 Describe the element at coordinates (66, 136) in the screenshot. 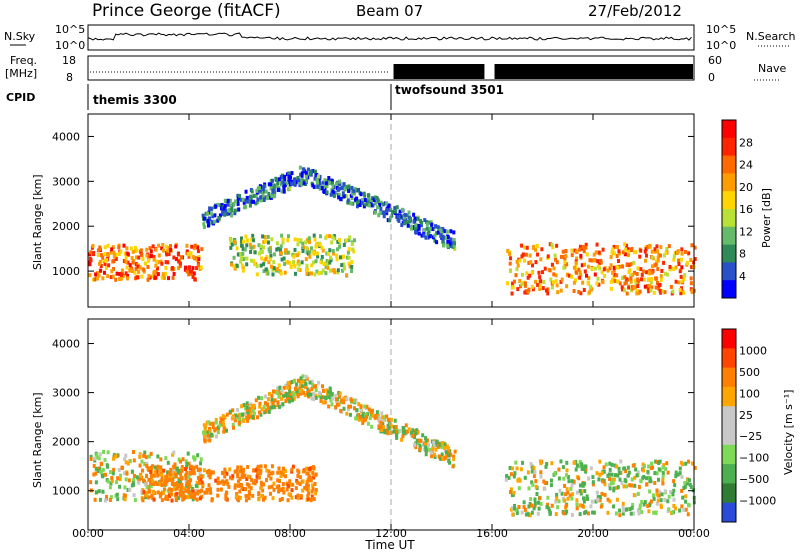

I see `y-tick-label: 4000` at that location.